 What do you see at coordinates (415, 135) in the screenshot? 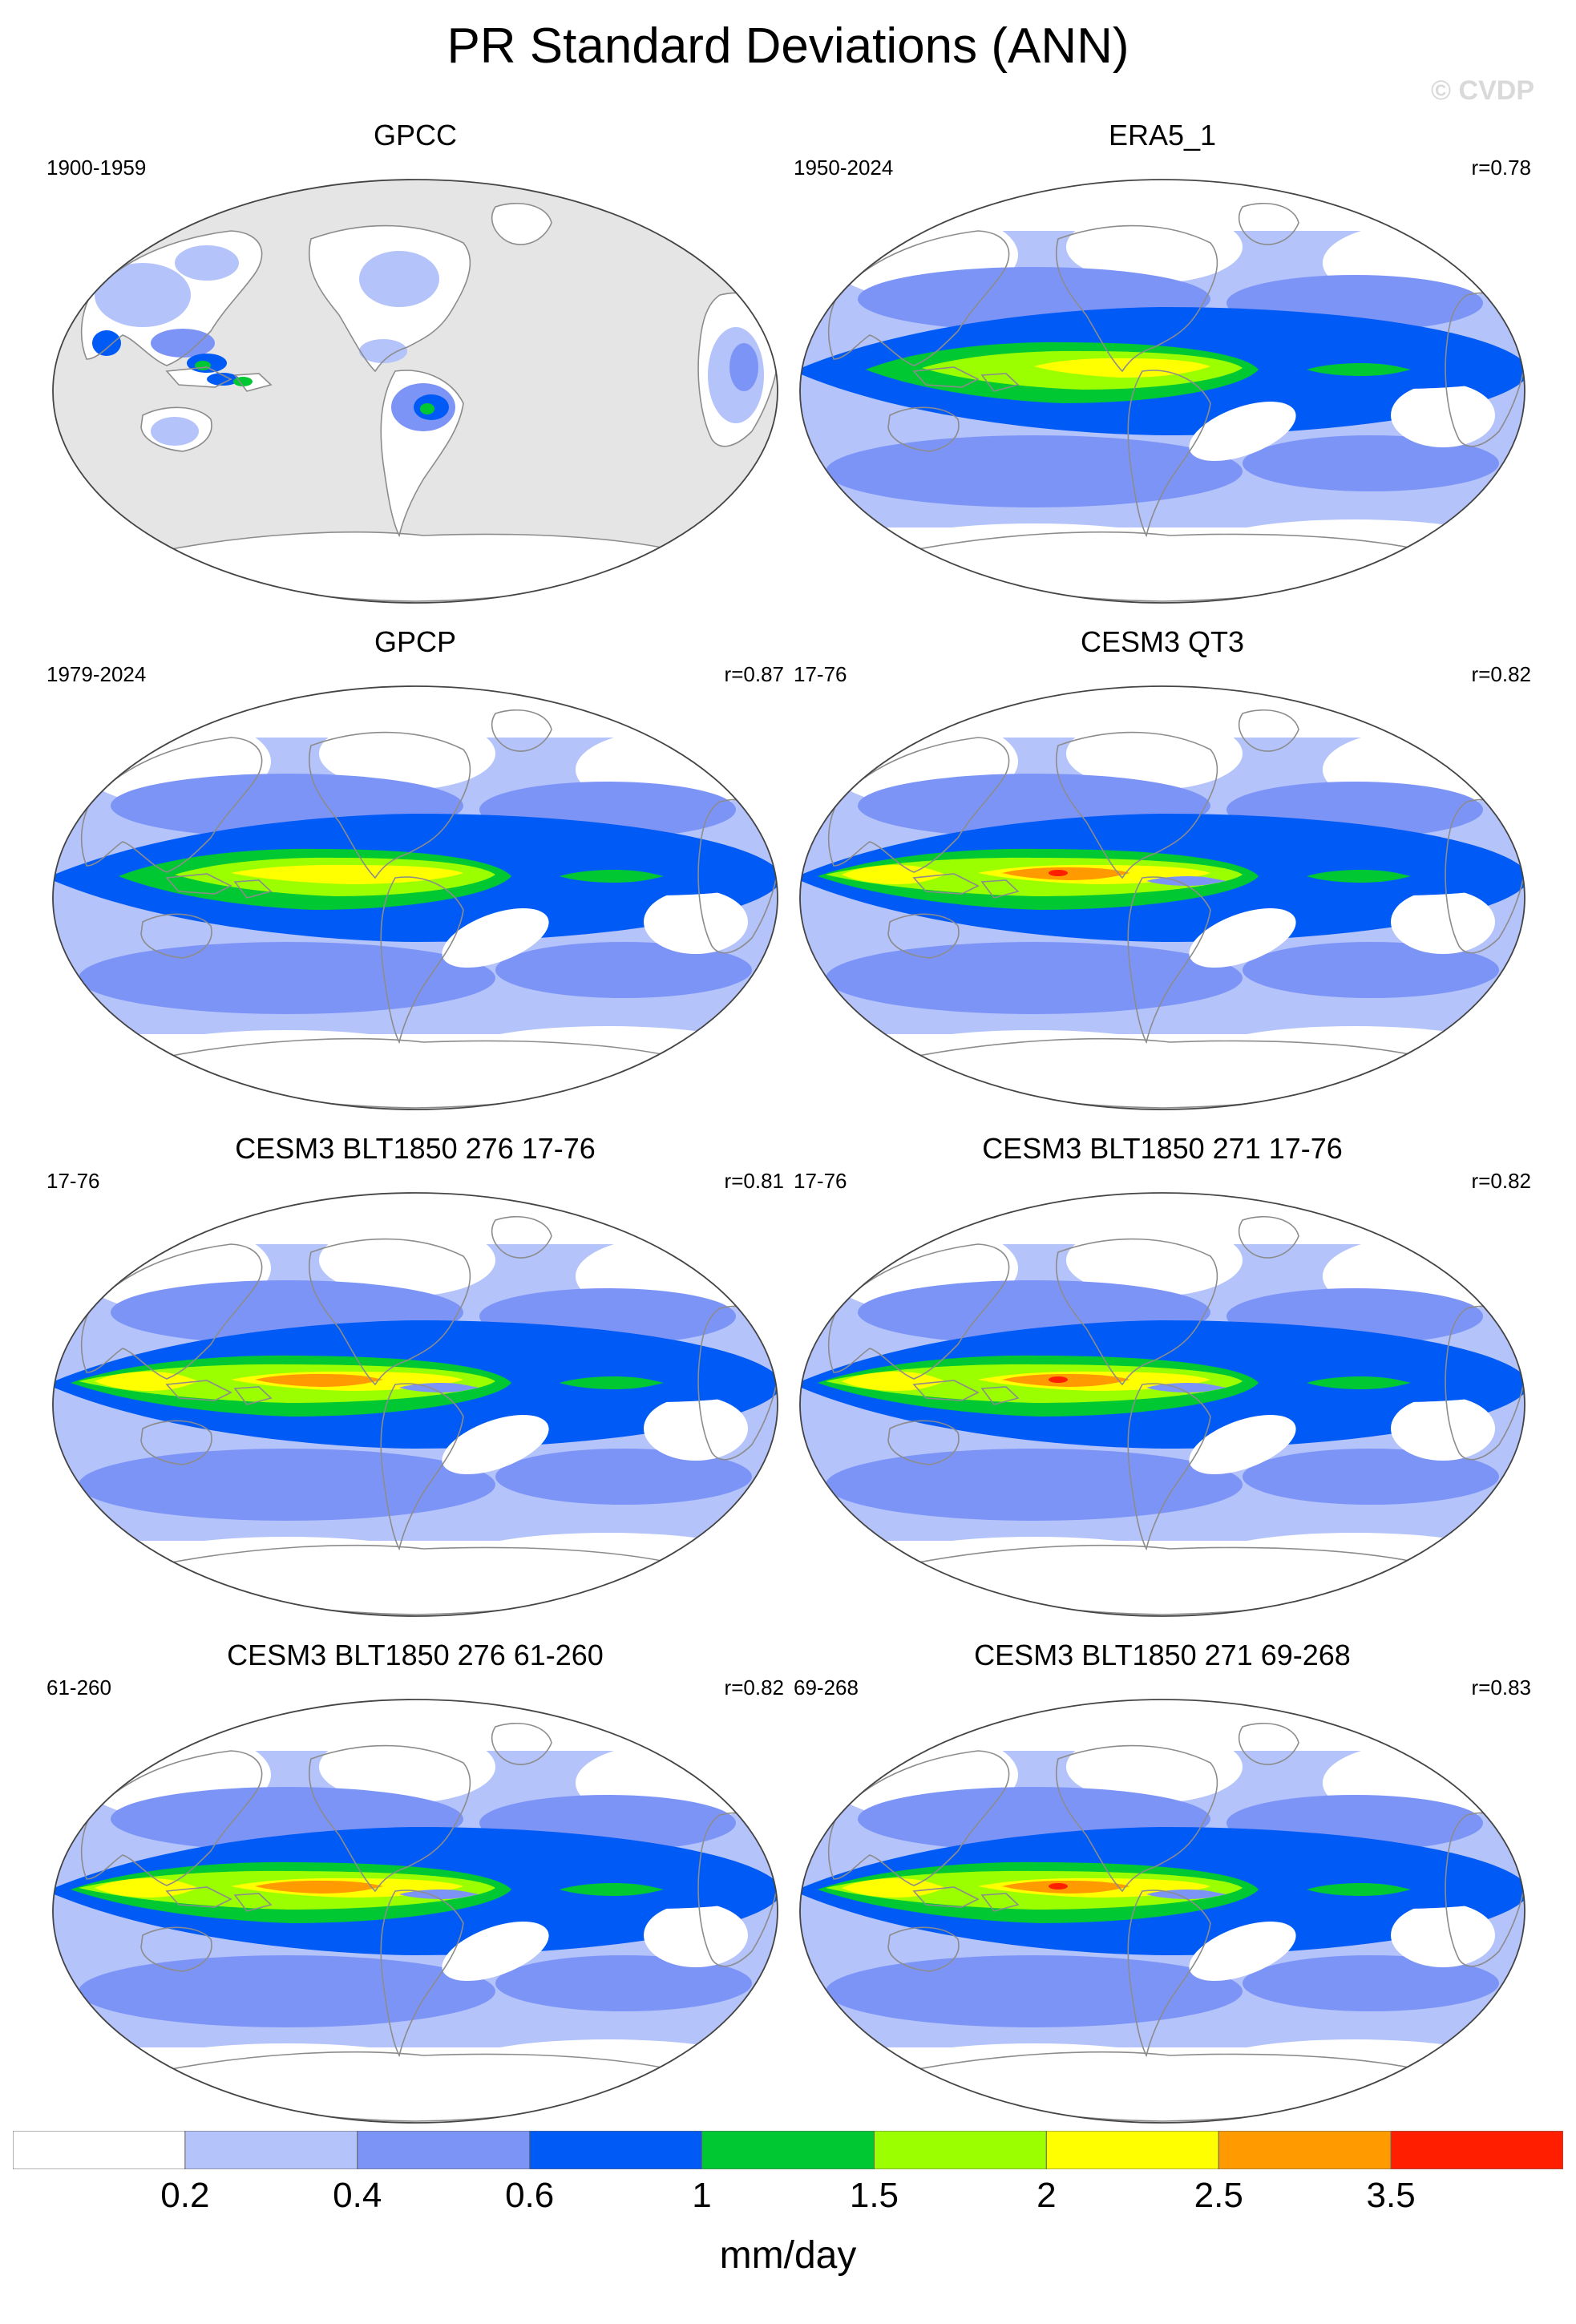
I see `panel-title: GPCC` at bounding box center [415, 135].